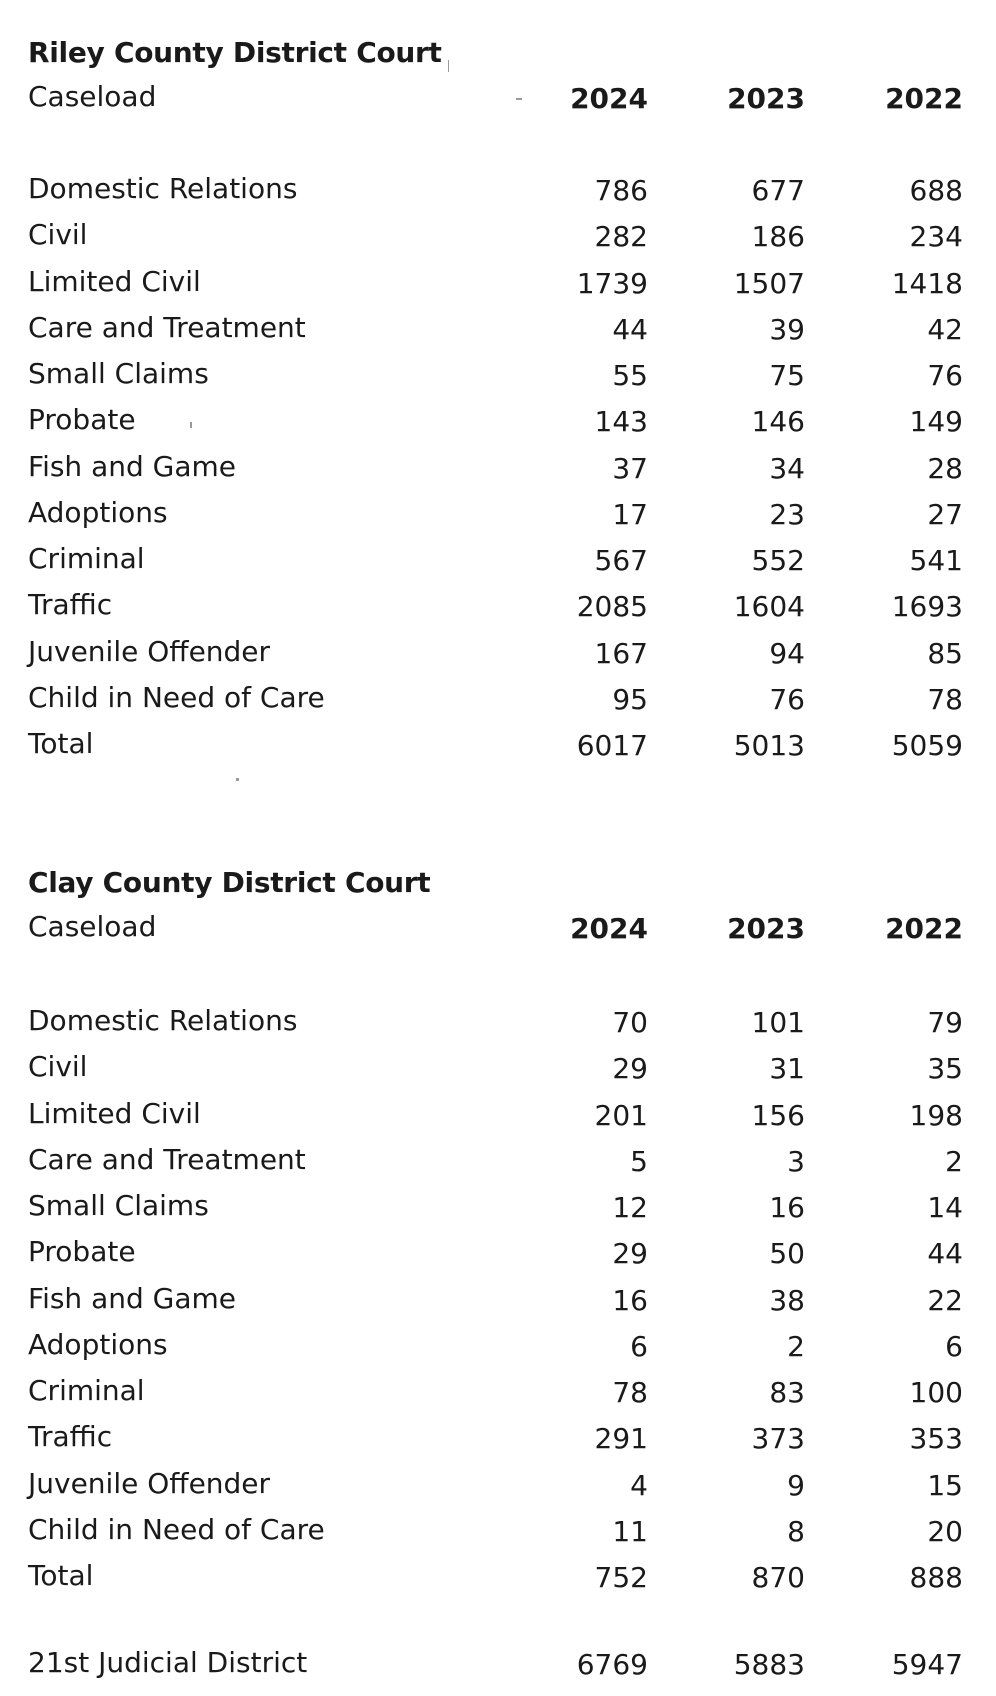  What do you see at coordinates (769, 1664) in the screenshot?
I see `district-total-2023: 5883` at bounding box center [769, 1664].